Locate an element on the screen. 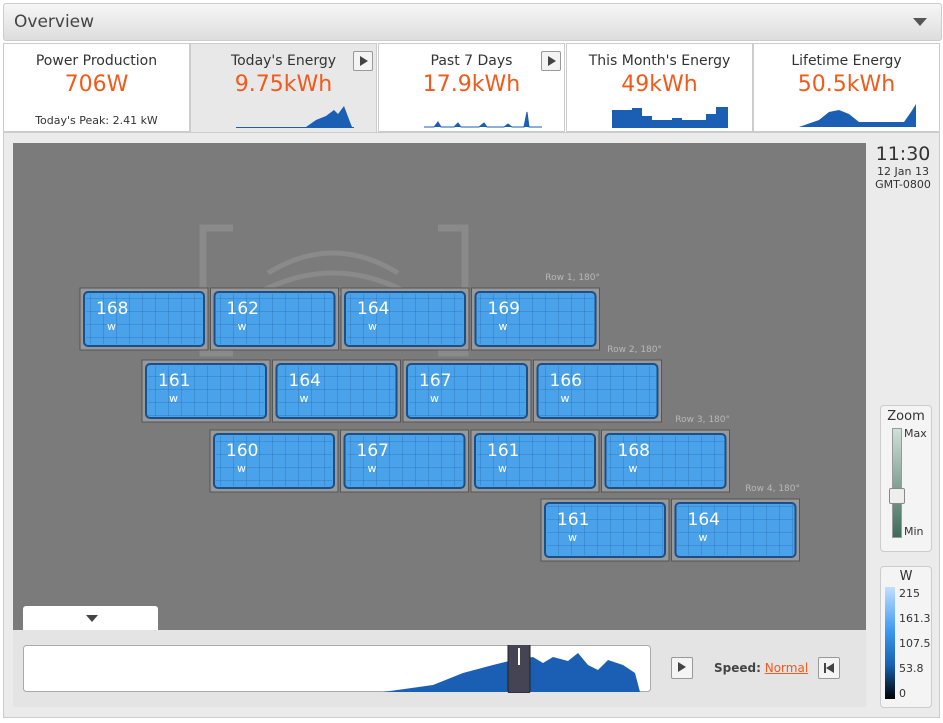 The width and height of the screenshot is (943, 723). tab-value: 17.9kWh is located at coordinates (471, 84).